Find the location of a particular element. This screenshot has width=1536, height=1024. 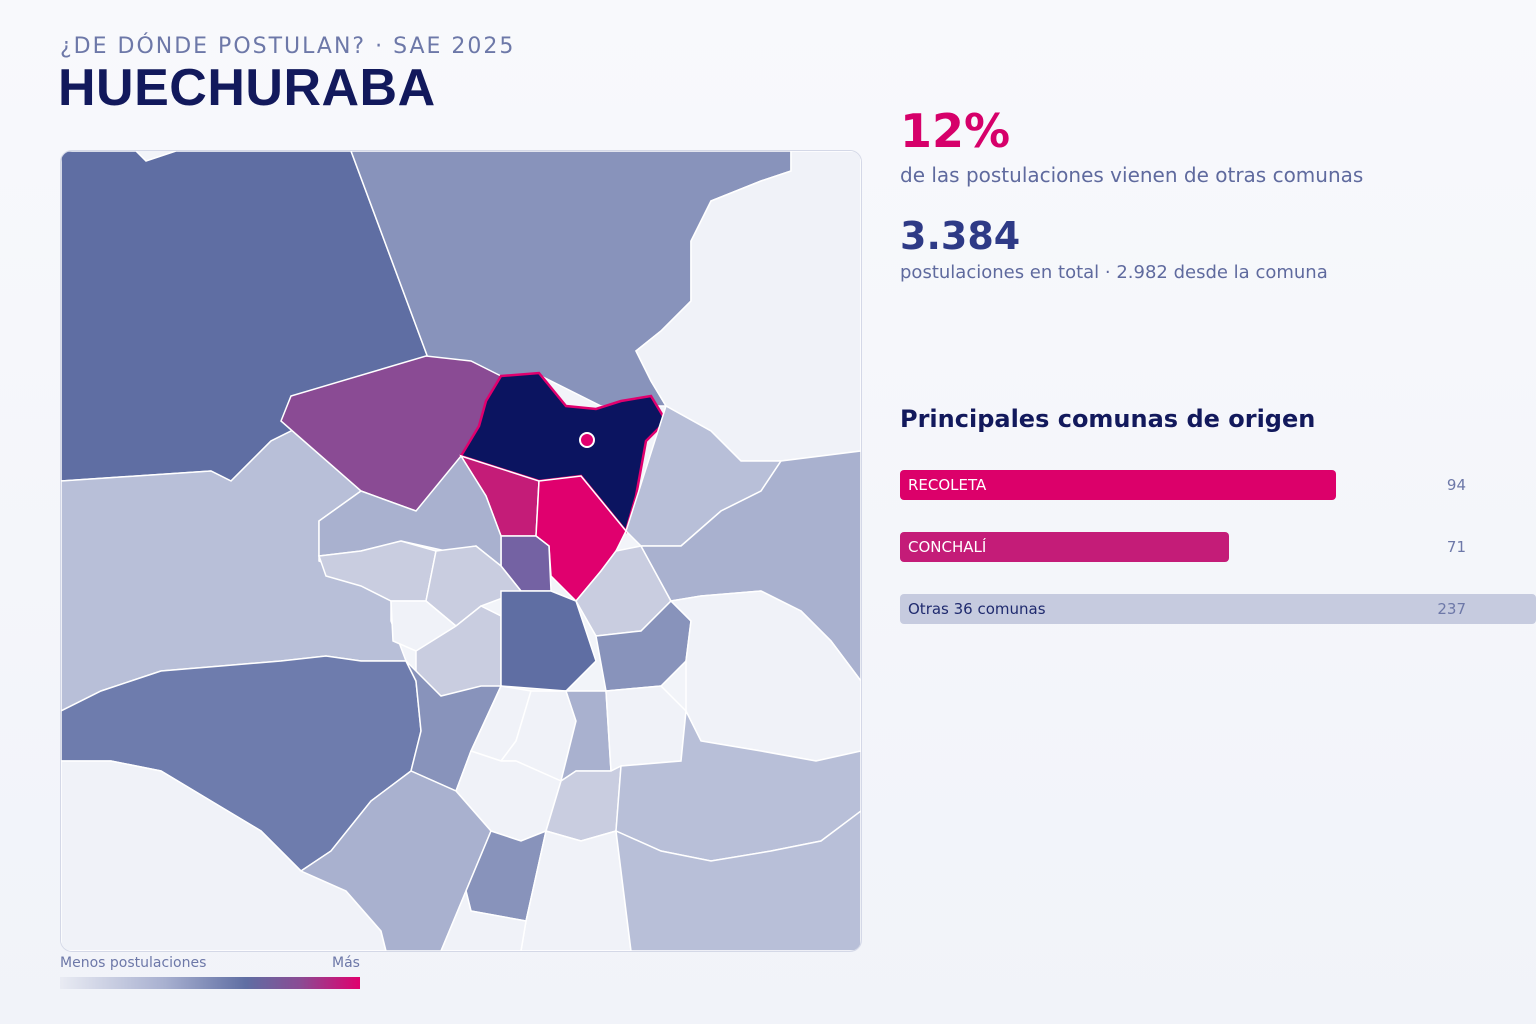

origins-title: Principales comunas de origen is located at coordinates (1108, 419).